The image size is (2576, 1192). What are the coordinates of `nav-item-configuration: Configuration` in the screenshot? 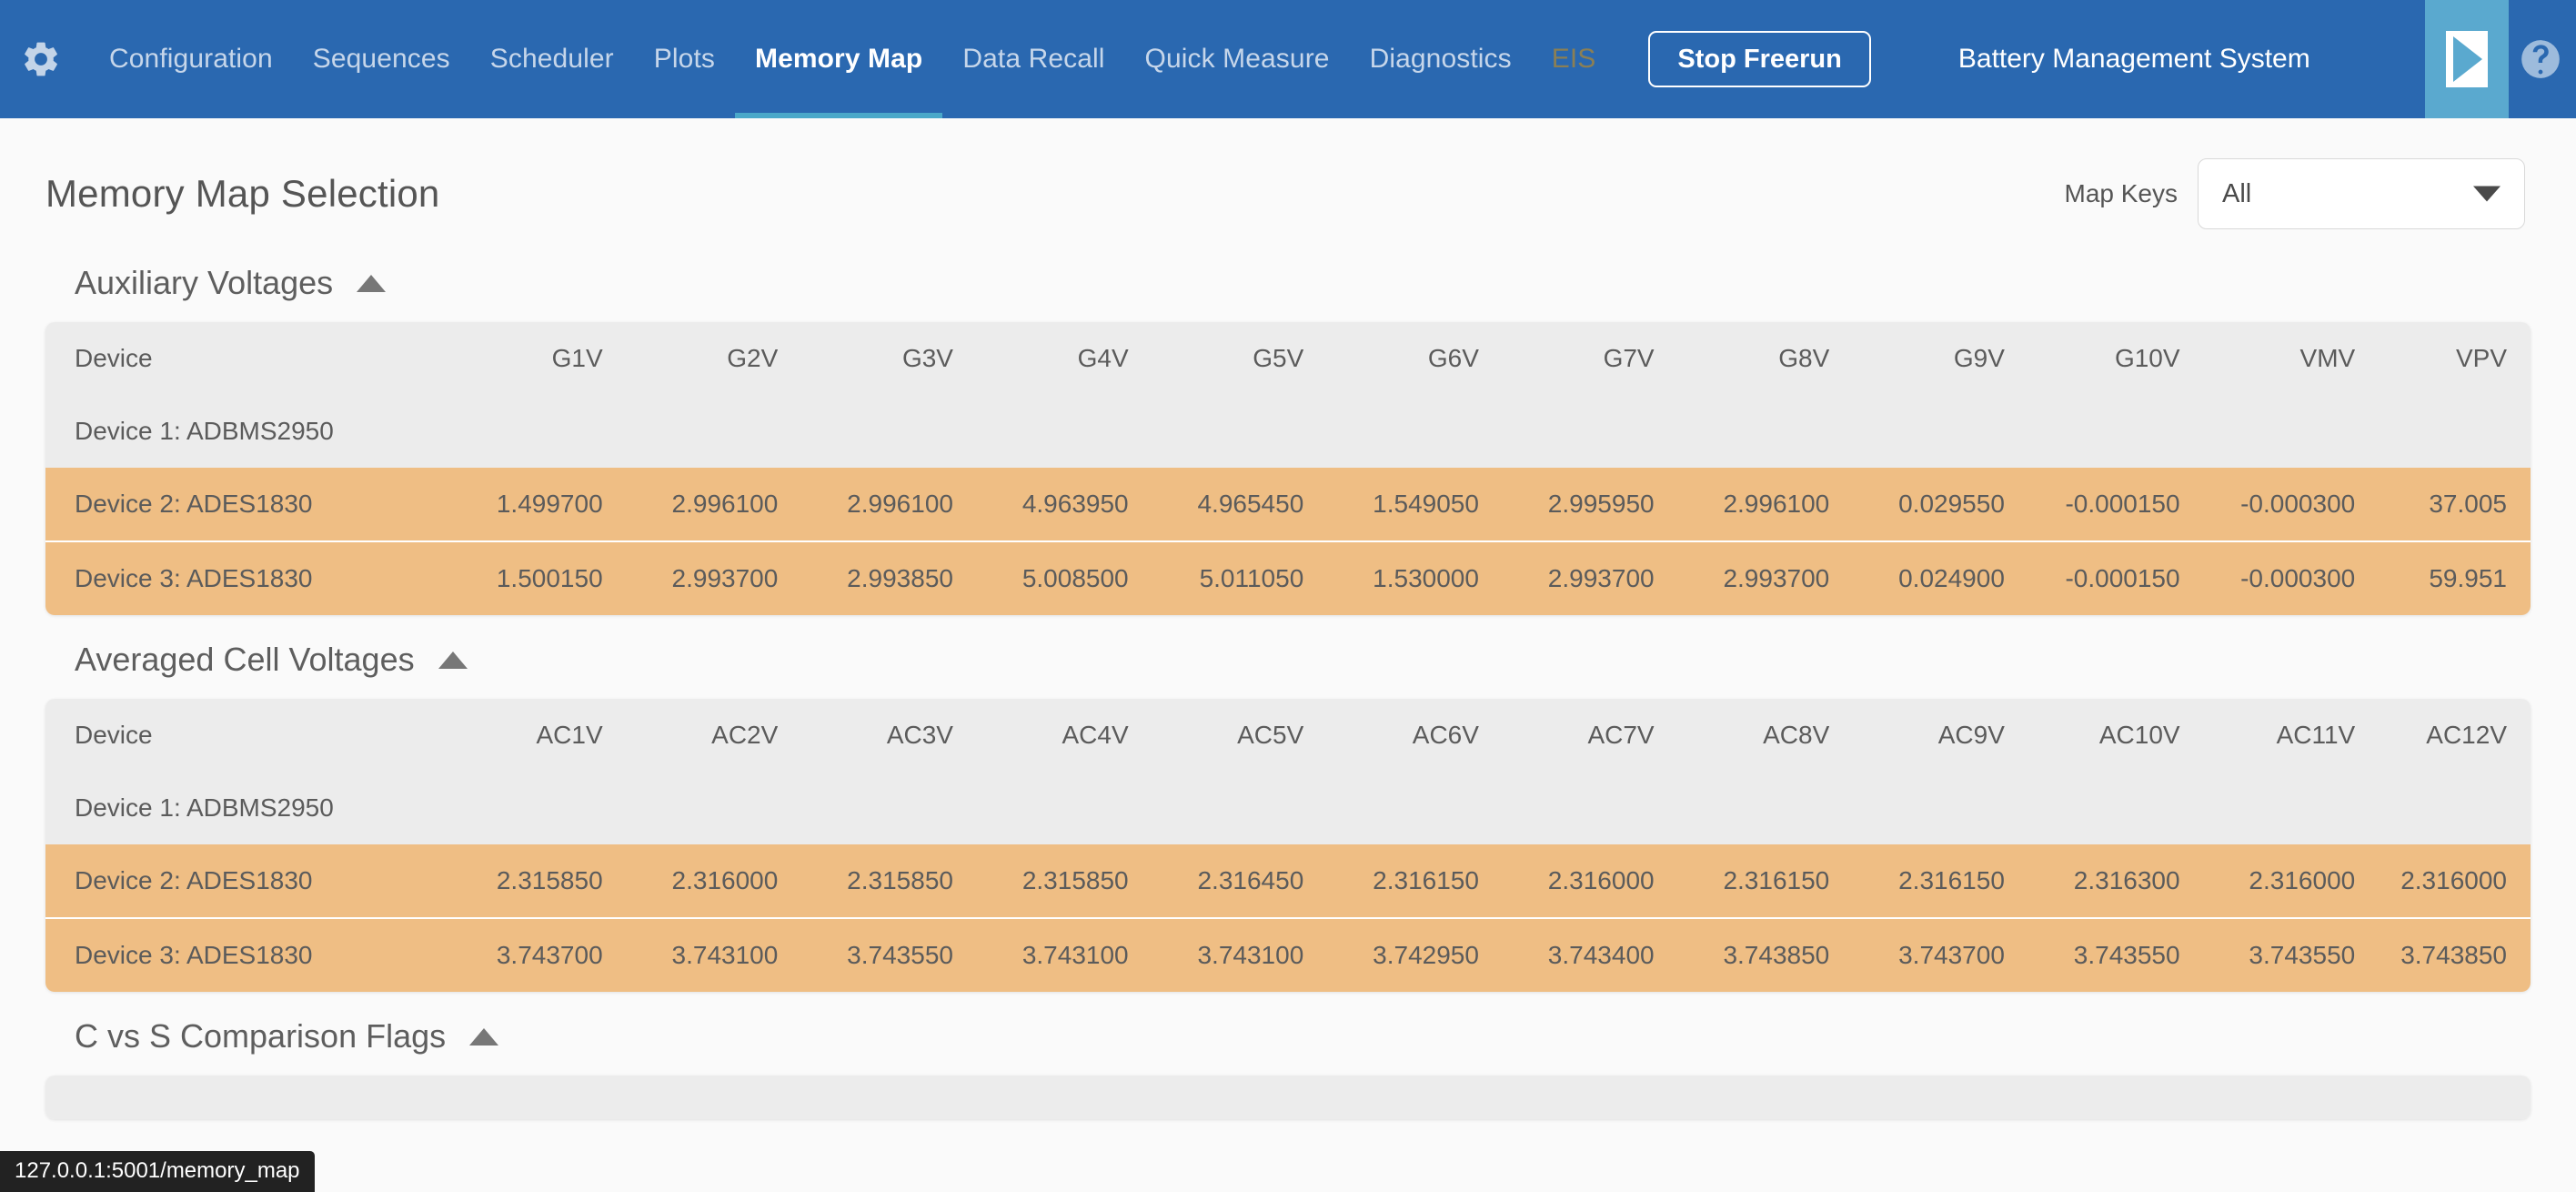 It's located at (191, 59).